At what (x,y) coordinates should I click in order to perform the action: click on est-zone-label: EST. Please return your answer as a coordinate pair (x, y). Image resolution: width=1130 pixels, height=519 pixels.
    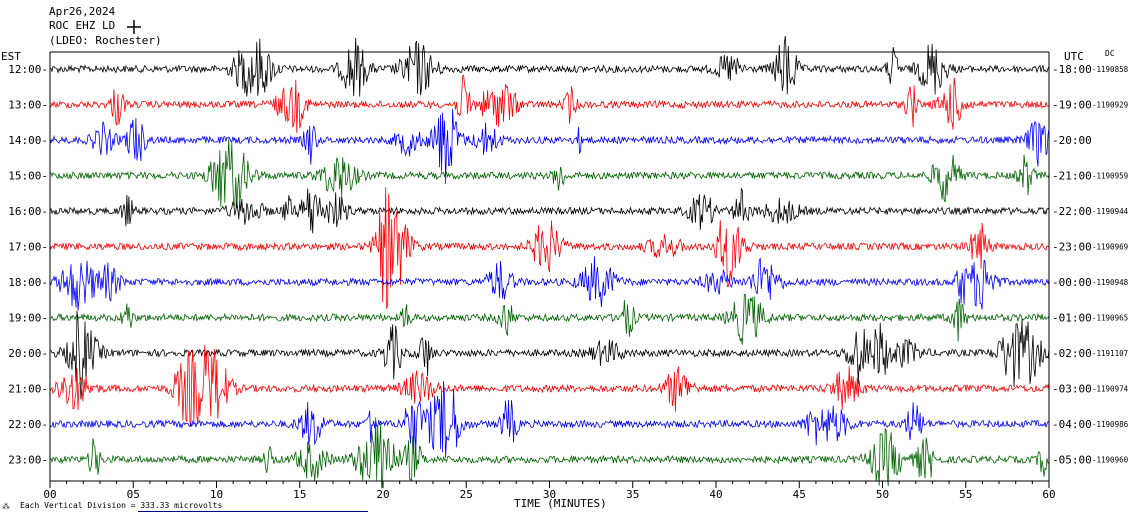
    Looking at the image, I should click on (11, 56).